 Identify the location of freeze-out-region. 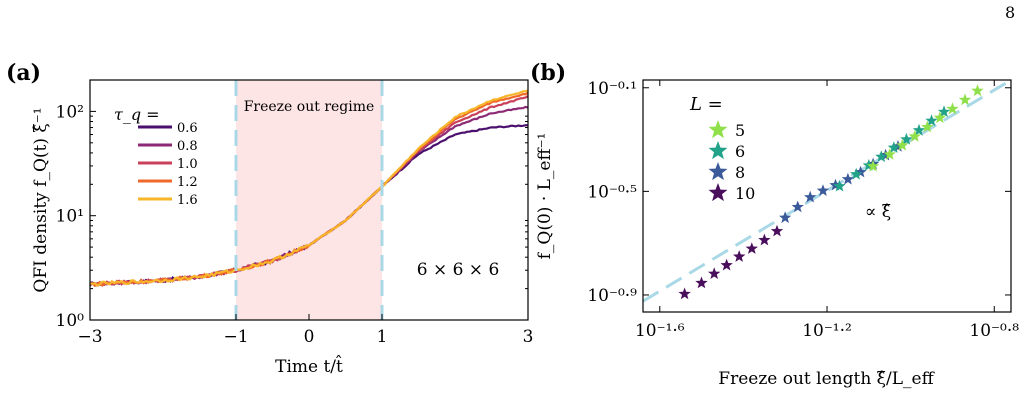
(309, 200).